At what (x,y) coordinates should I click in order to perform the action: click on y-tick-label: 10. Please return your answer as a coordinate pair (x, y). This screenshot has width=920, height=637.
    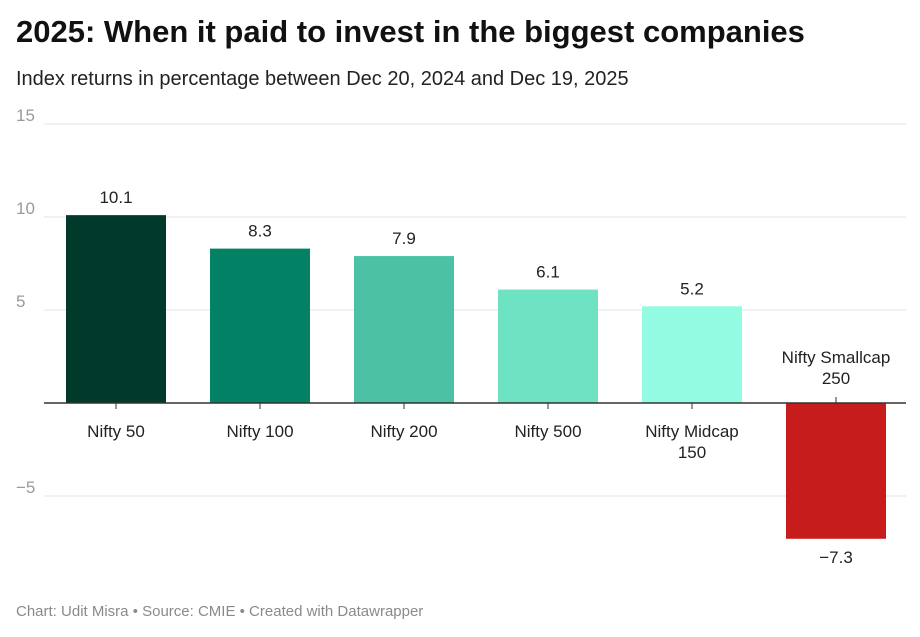
    Looking at the image, I should click on (25, 208).